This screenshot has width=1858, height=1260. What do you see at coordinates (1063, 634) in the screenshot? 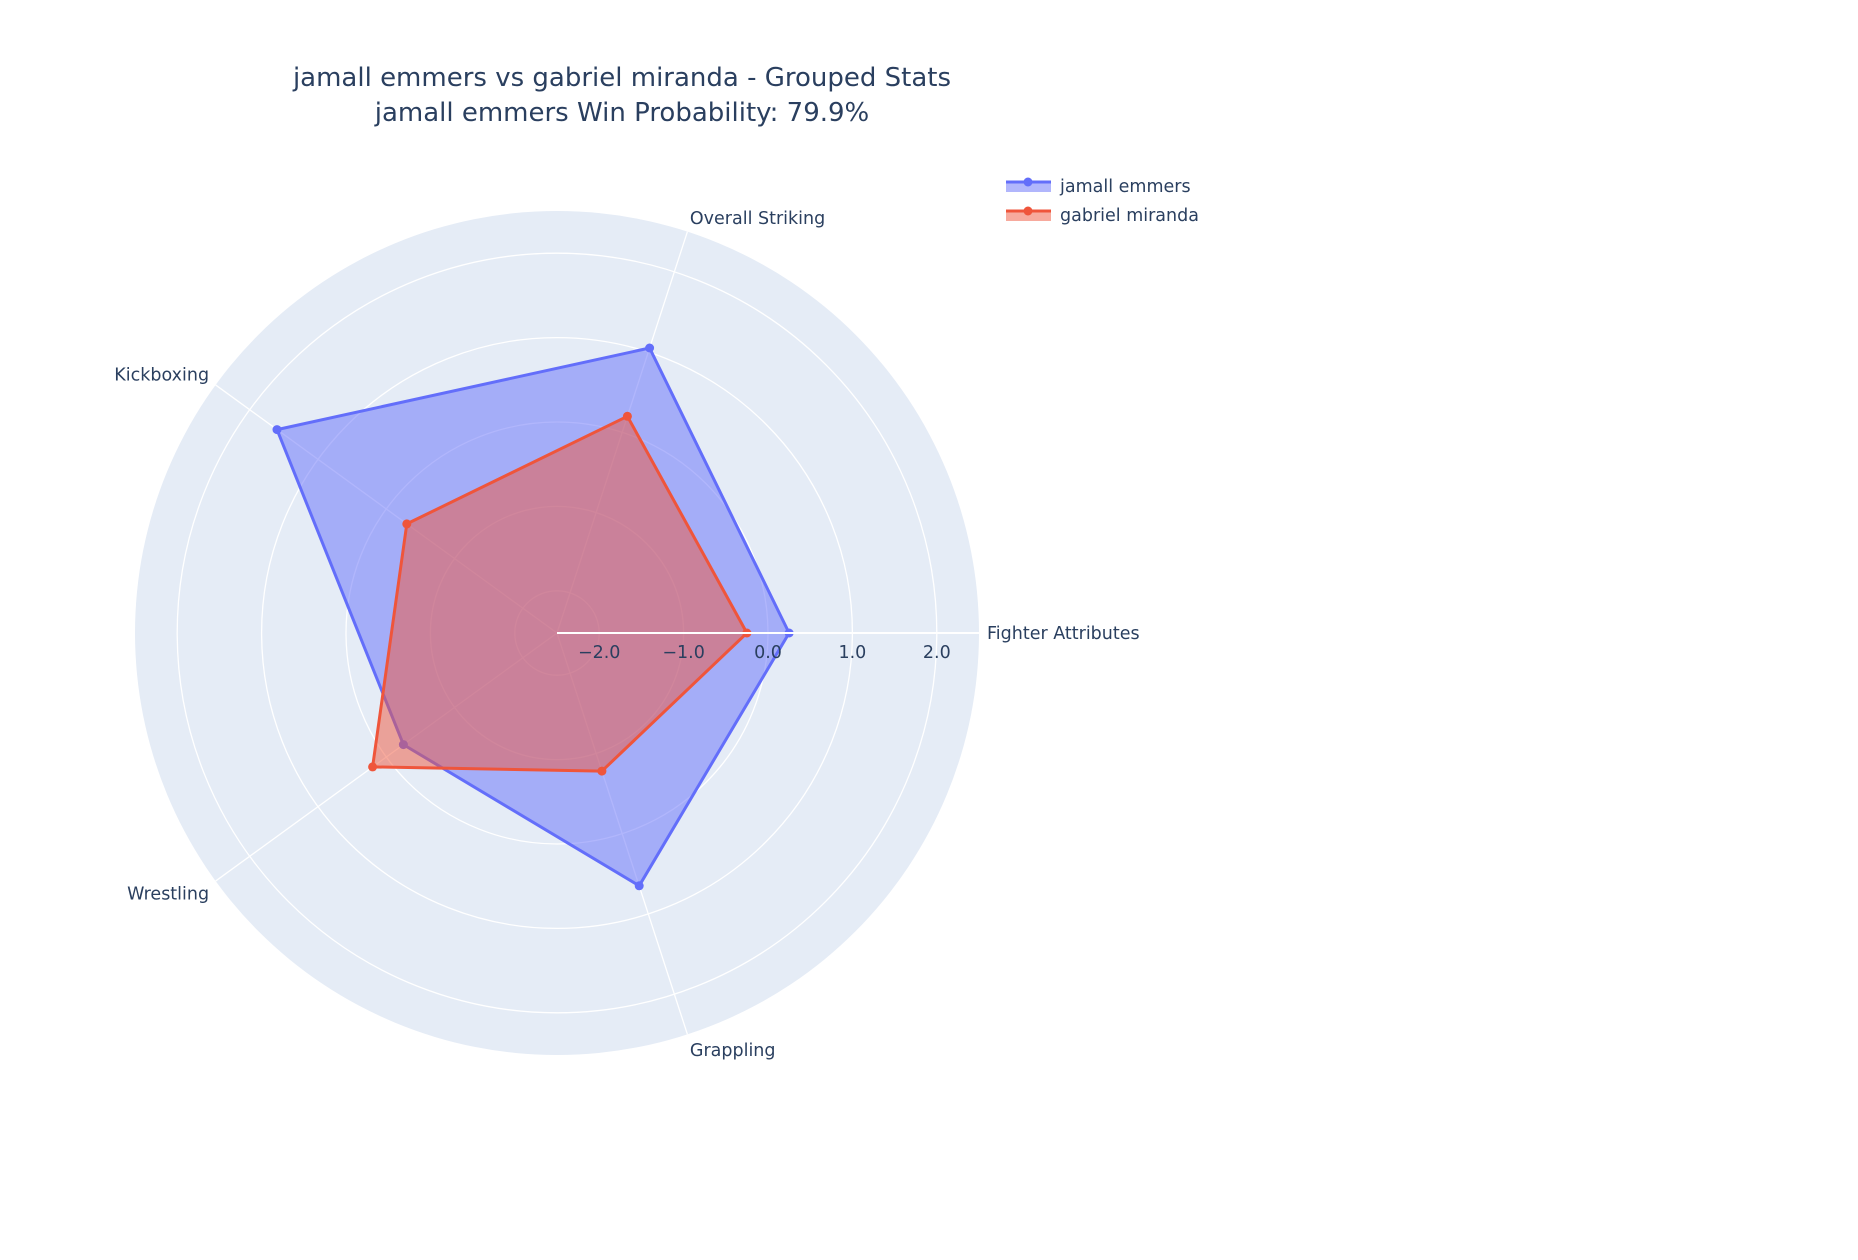
I see `category-label-0: Fighter Attributes` at bounding box center [1063, 634].